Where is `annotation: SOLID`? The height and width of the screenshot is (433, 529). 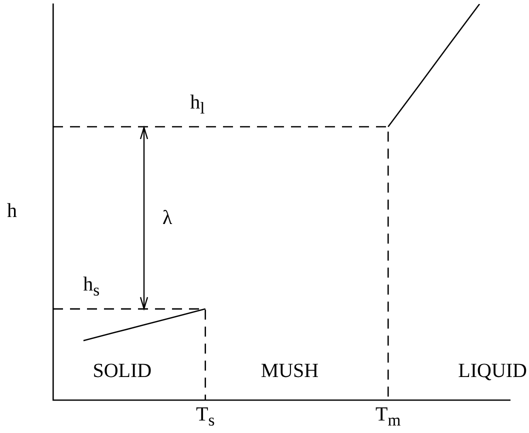
annotation: SOLID is located at coordinates (122, 371).